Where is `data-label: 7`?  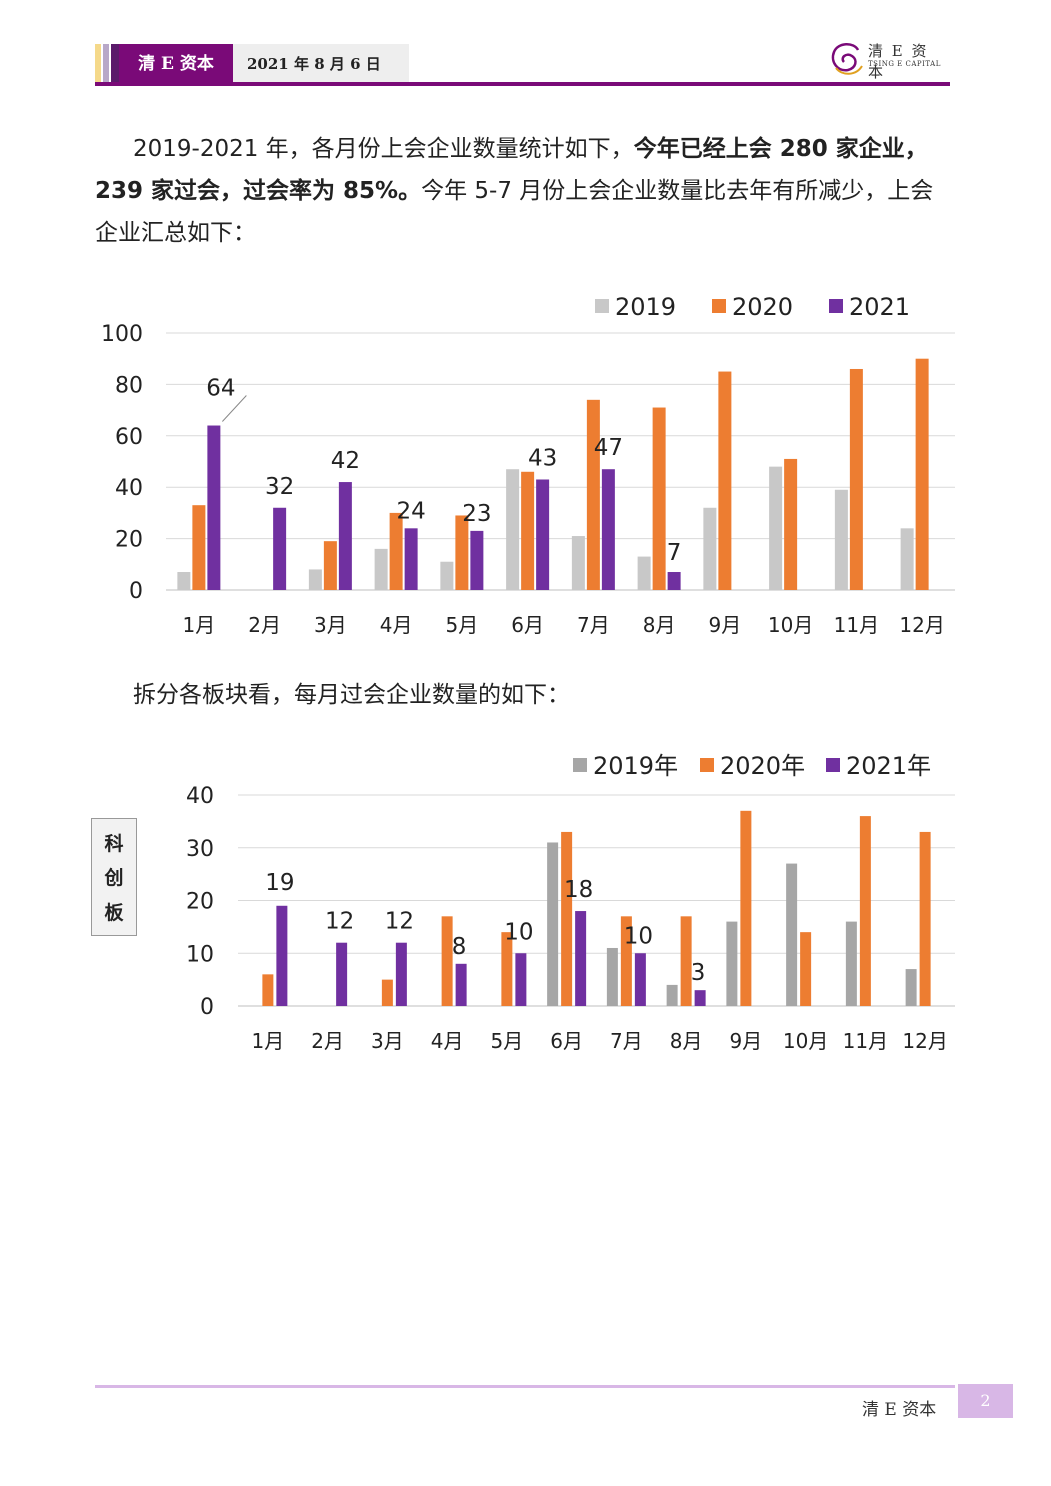
data-label: 7 is located at coordinates (674, 553).